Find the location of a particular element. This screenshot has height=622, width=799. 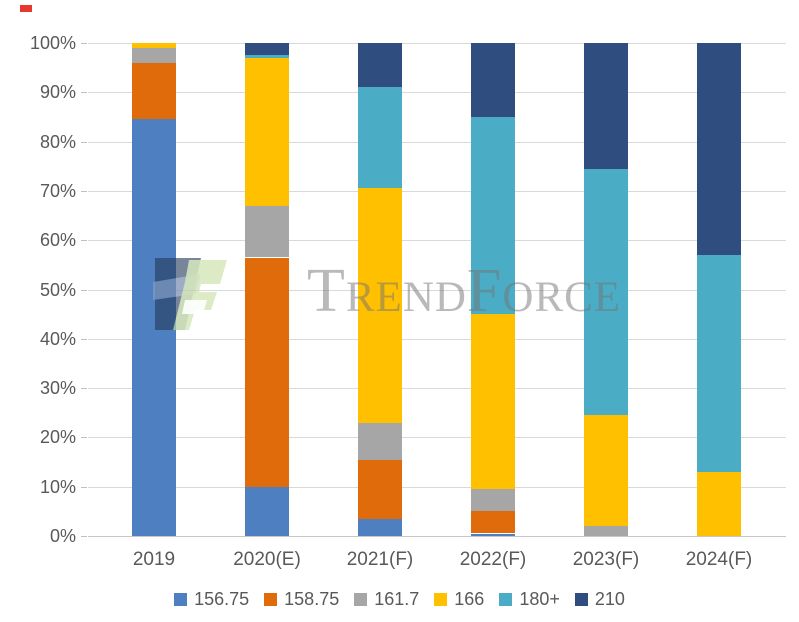

x-axis-label-2020(E): 2020(E) is located at coordinates (267, 559).